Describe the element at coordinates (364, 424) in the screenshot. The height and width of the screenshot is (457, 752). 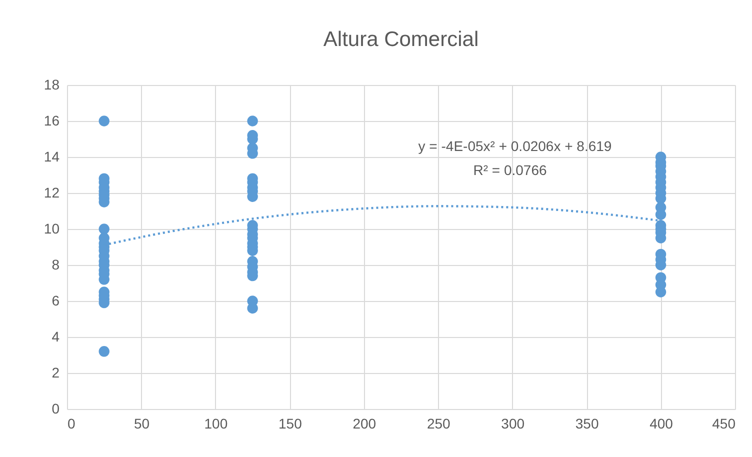
I see `x-tick-label: 200` at that location.